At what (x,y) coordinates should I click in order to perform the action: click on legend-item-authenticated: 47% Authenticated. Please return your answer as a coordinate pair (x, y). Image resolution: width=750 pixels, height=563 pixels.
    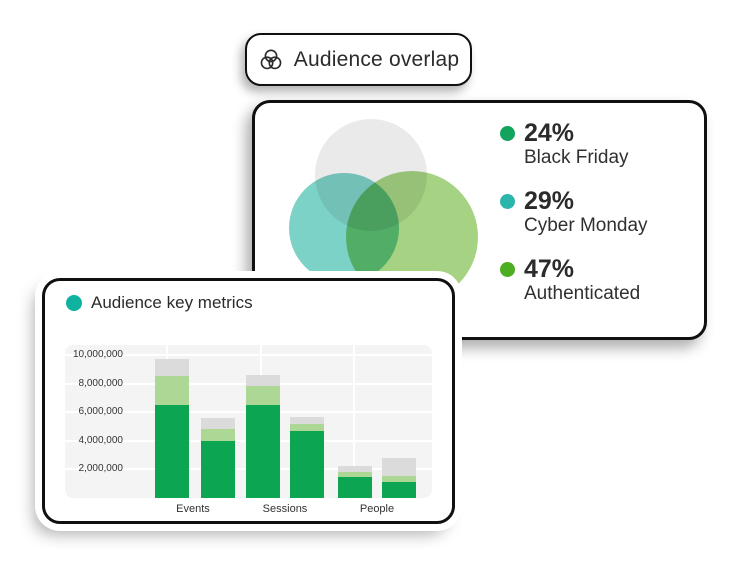
    Looking at the image, I should click on (574, 280).